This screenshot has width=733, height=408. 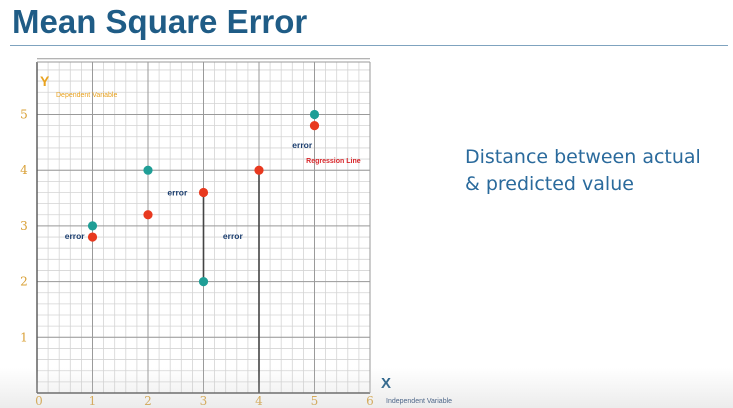 I want to click on x-tick-label: 6, so click(x=370, y=401).